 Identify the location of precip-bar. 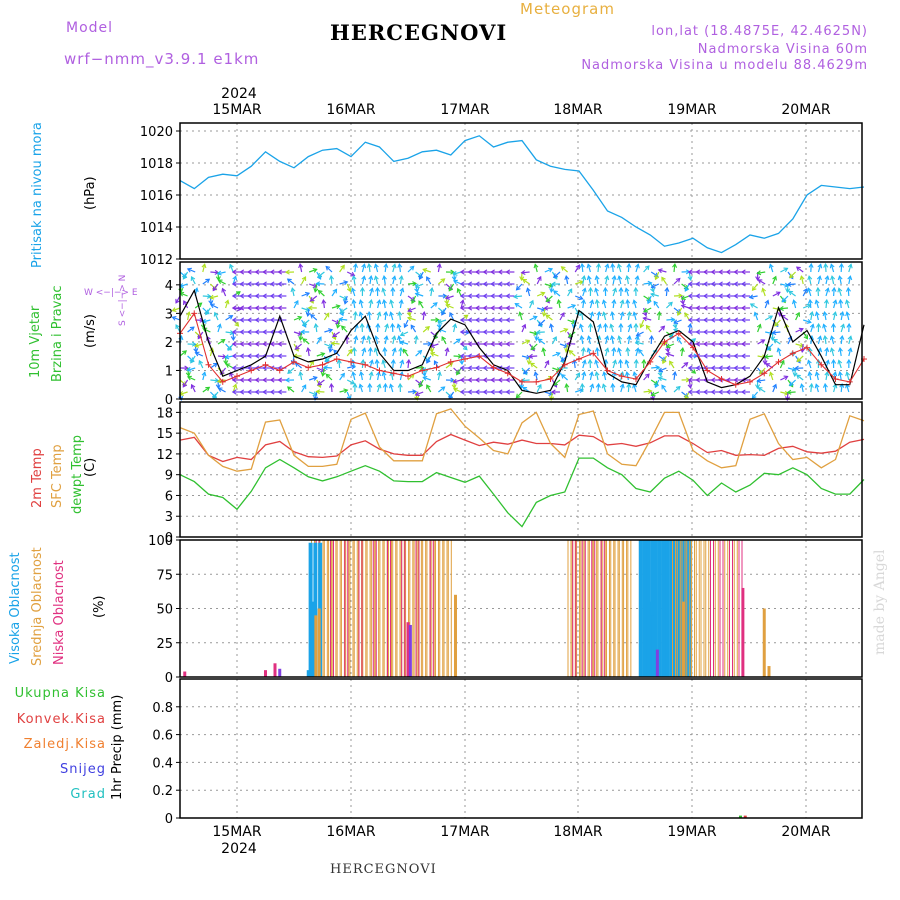
(740, 816).